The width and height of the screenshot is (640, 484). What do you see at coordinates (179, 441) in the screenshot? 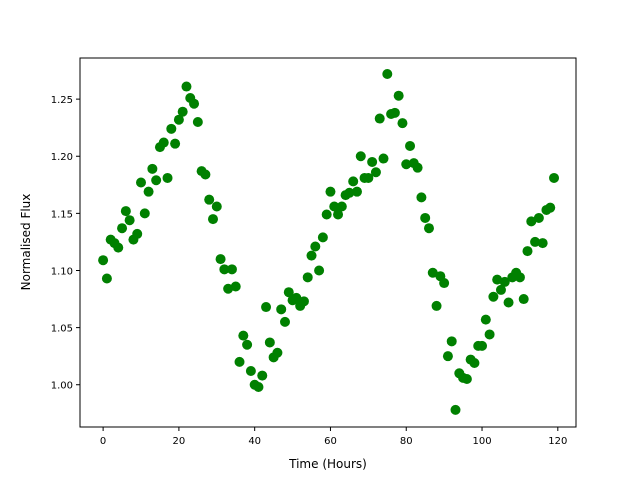
I see `x-tick-label: 20` at bounding box center [179, 441].